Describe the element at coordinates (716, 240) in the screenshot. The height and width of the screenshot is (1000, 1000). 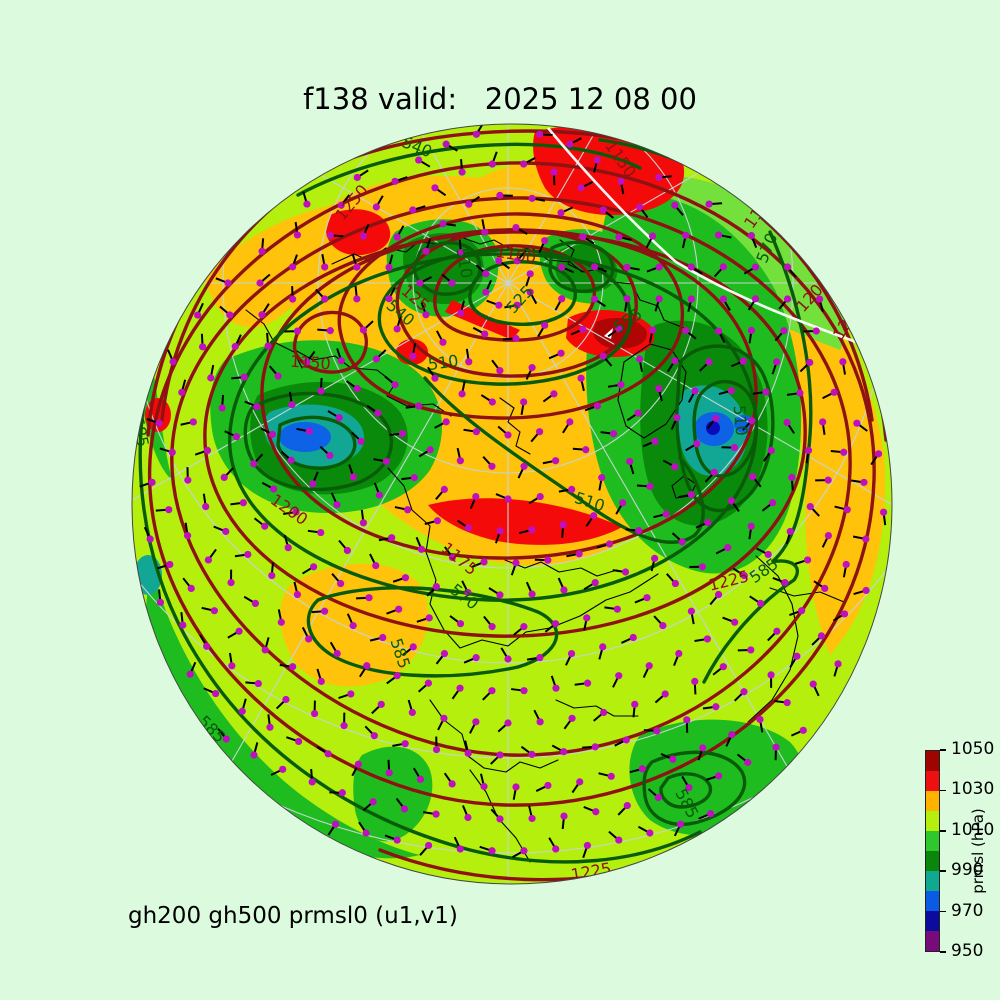
I see `terminator-line` at that location.